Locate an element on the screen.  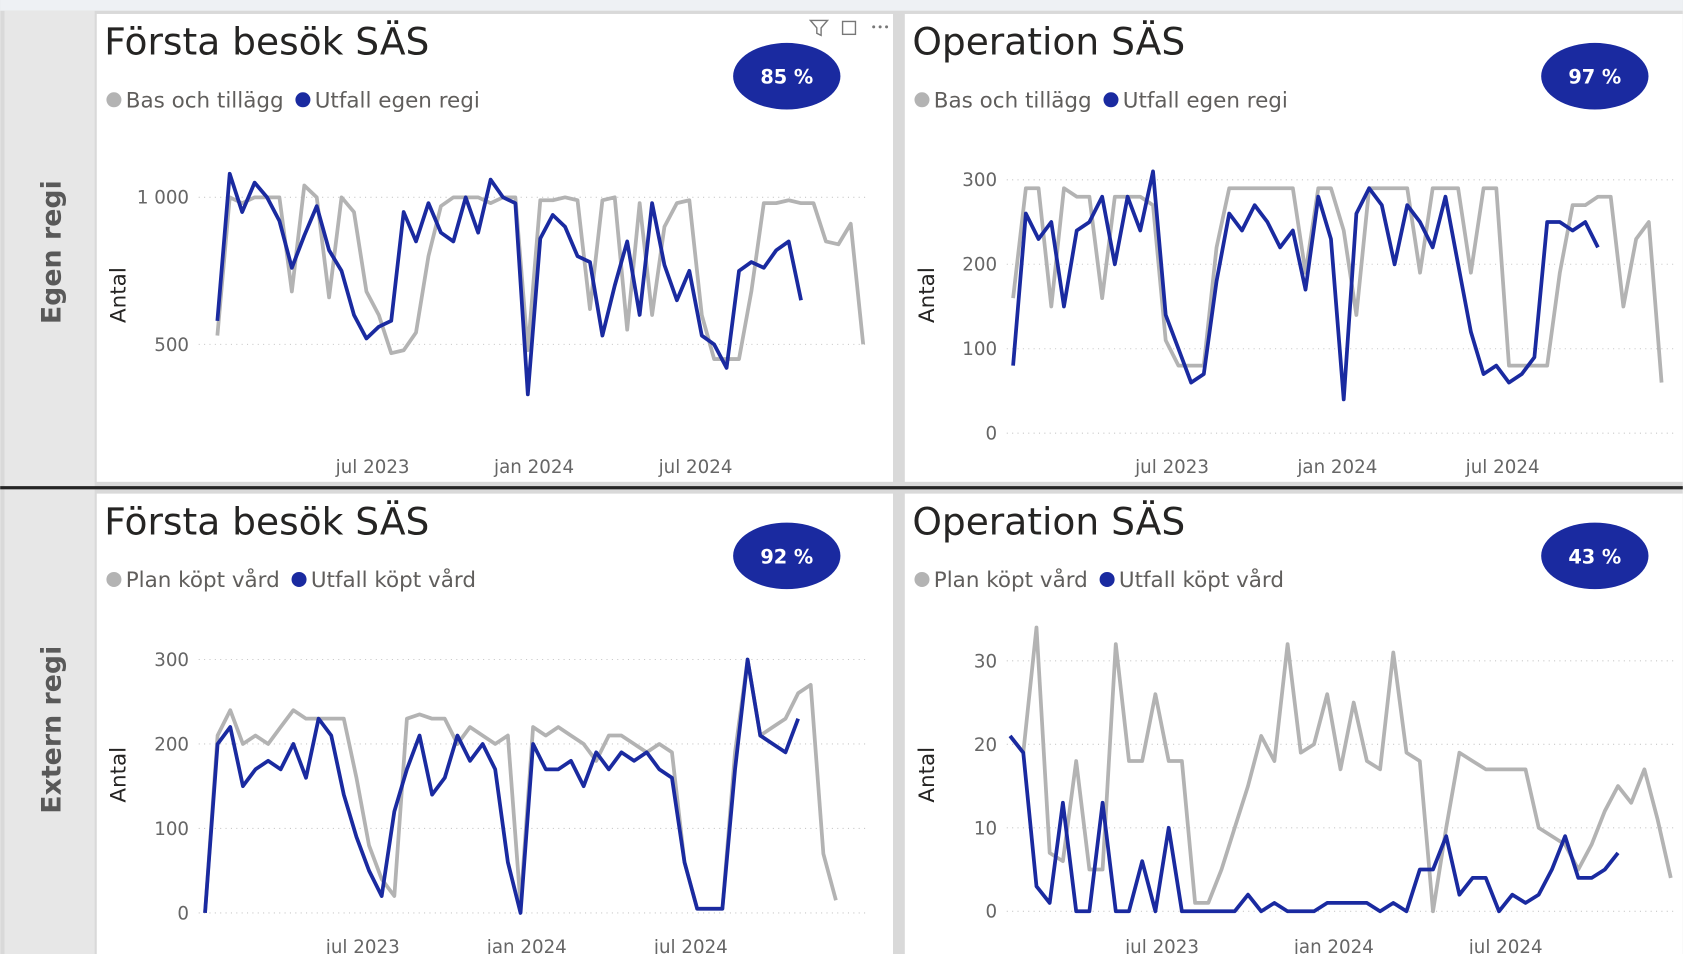
visual-header is located at coordinates (848, 28).